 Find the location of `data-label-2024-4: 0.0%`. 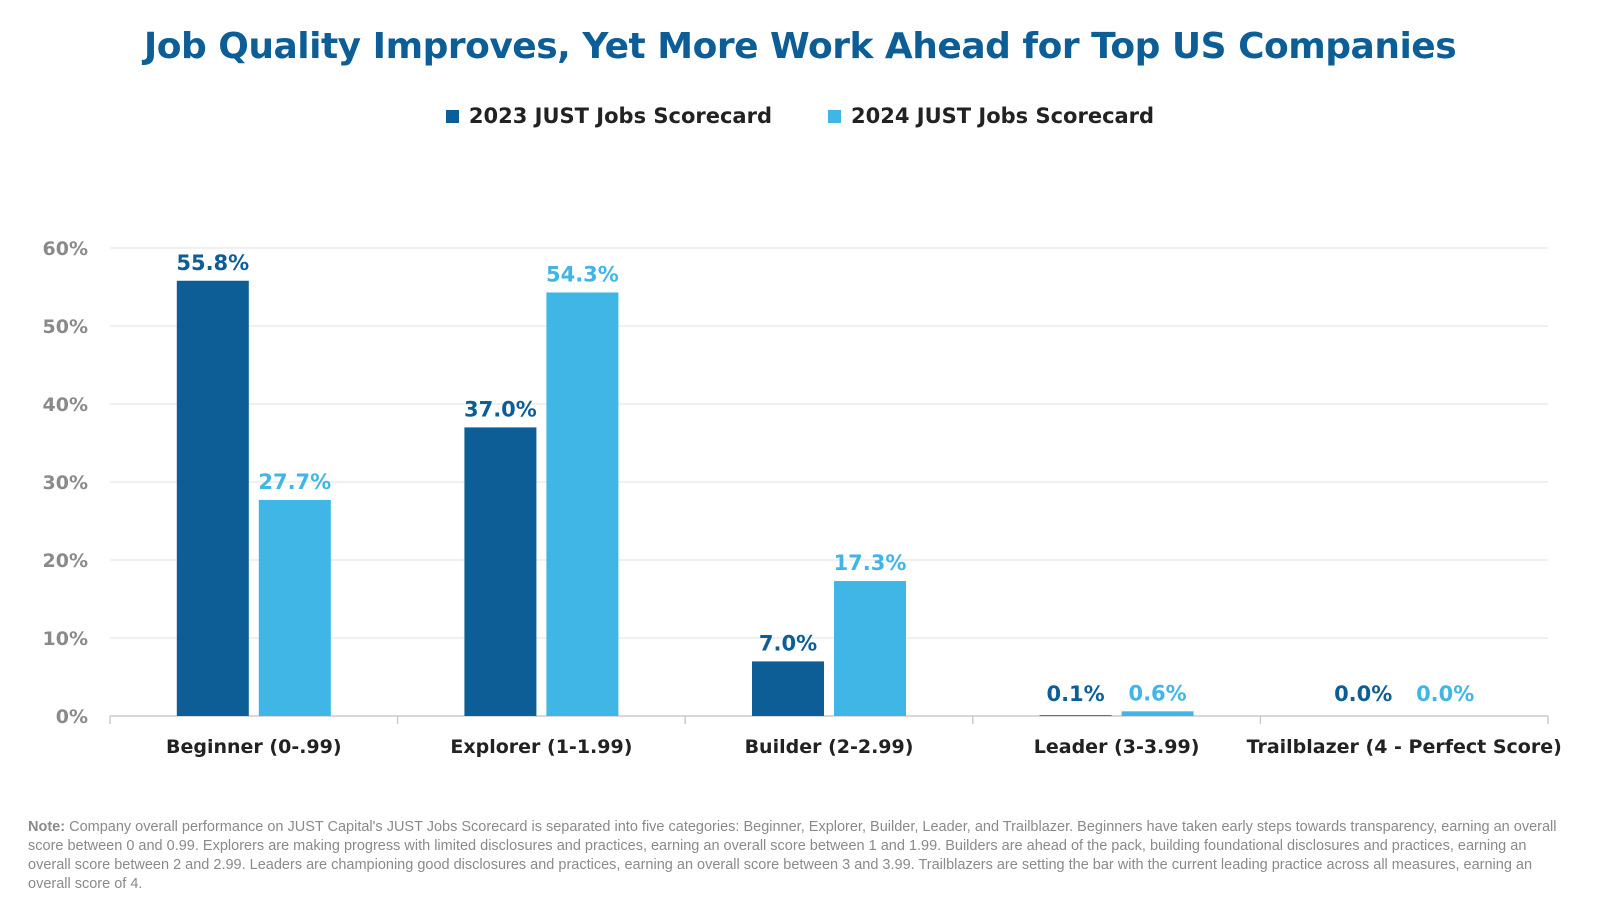

data-label-2024-4: 0.0% is located at coordinates (1445, 694).